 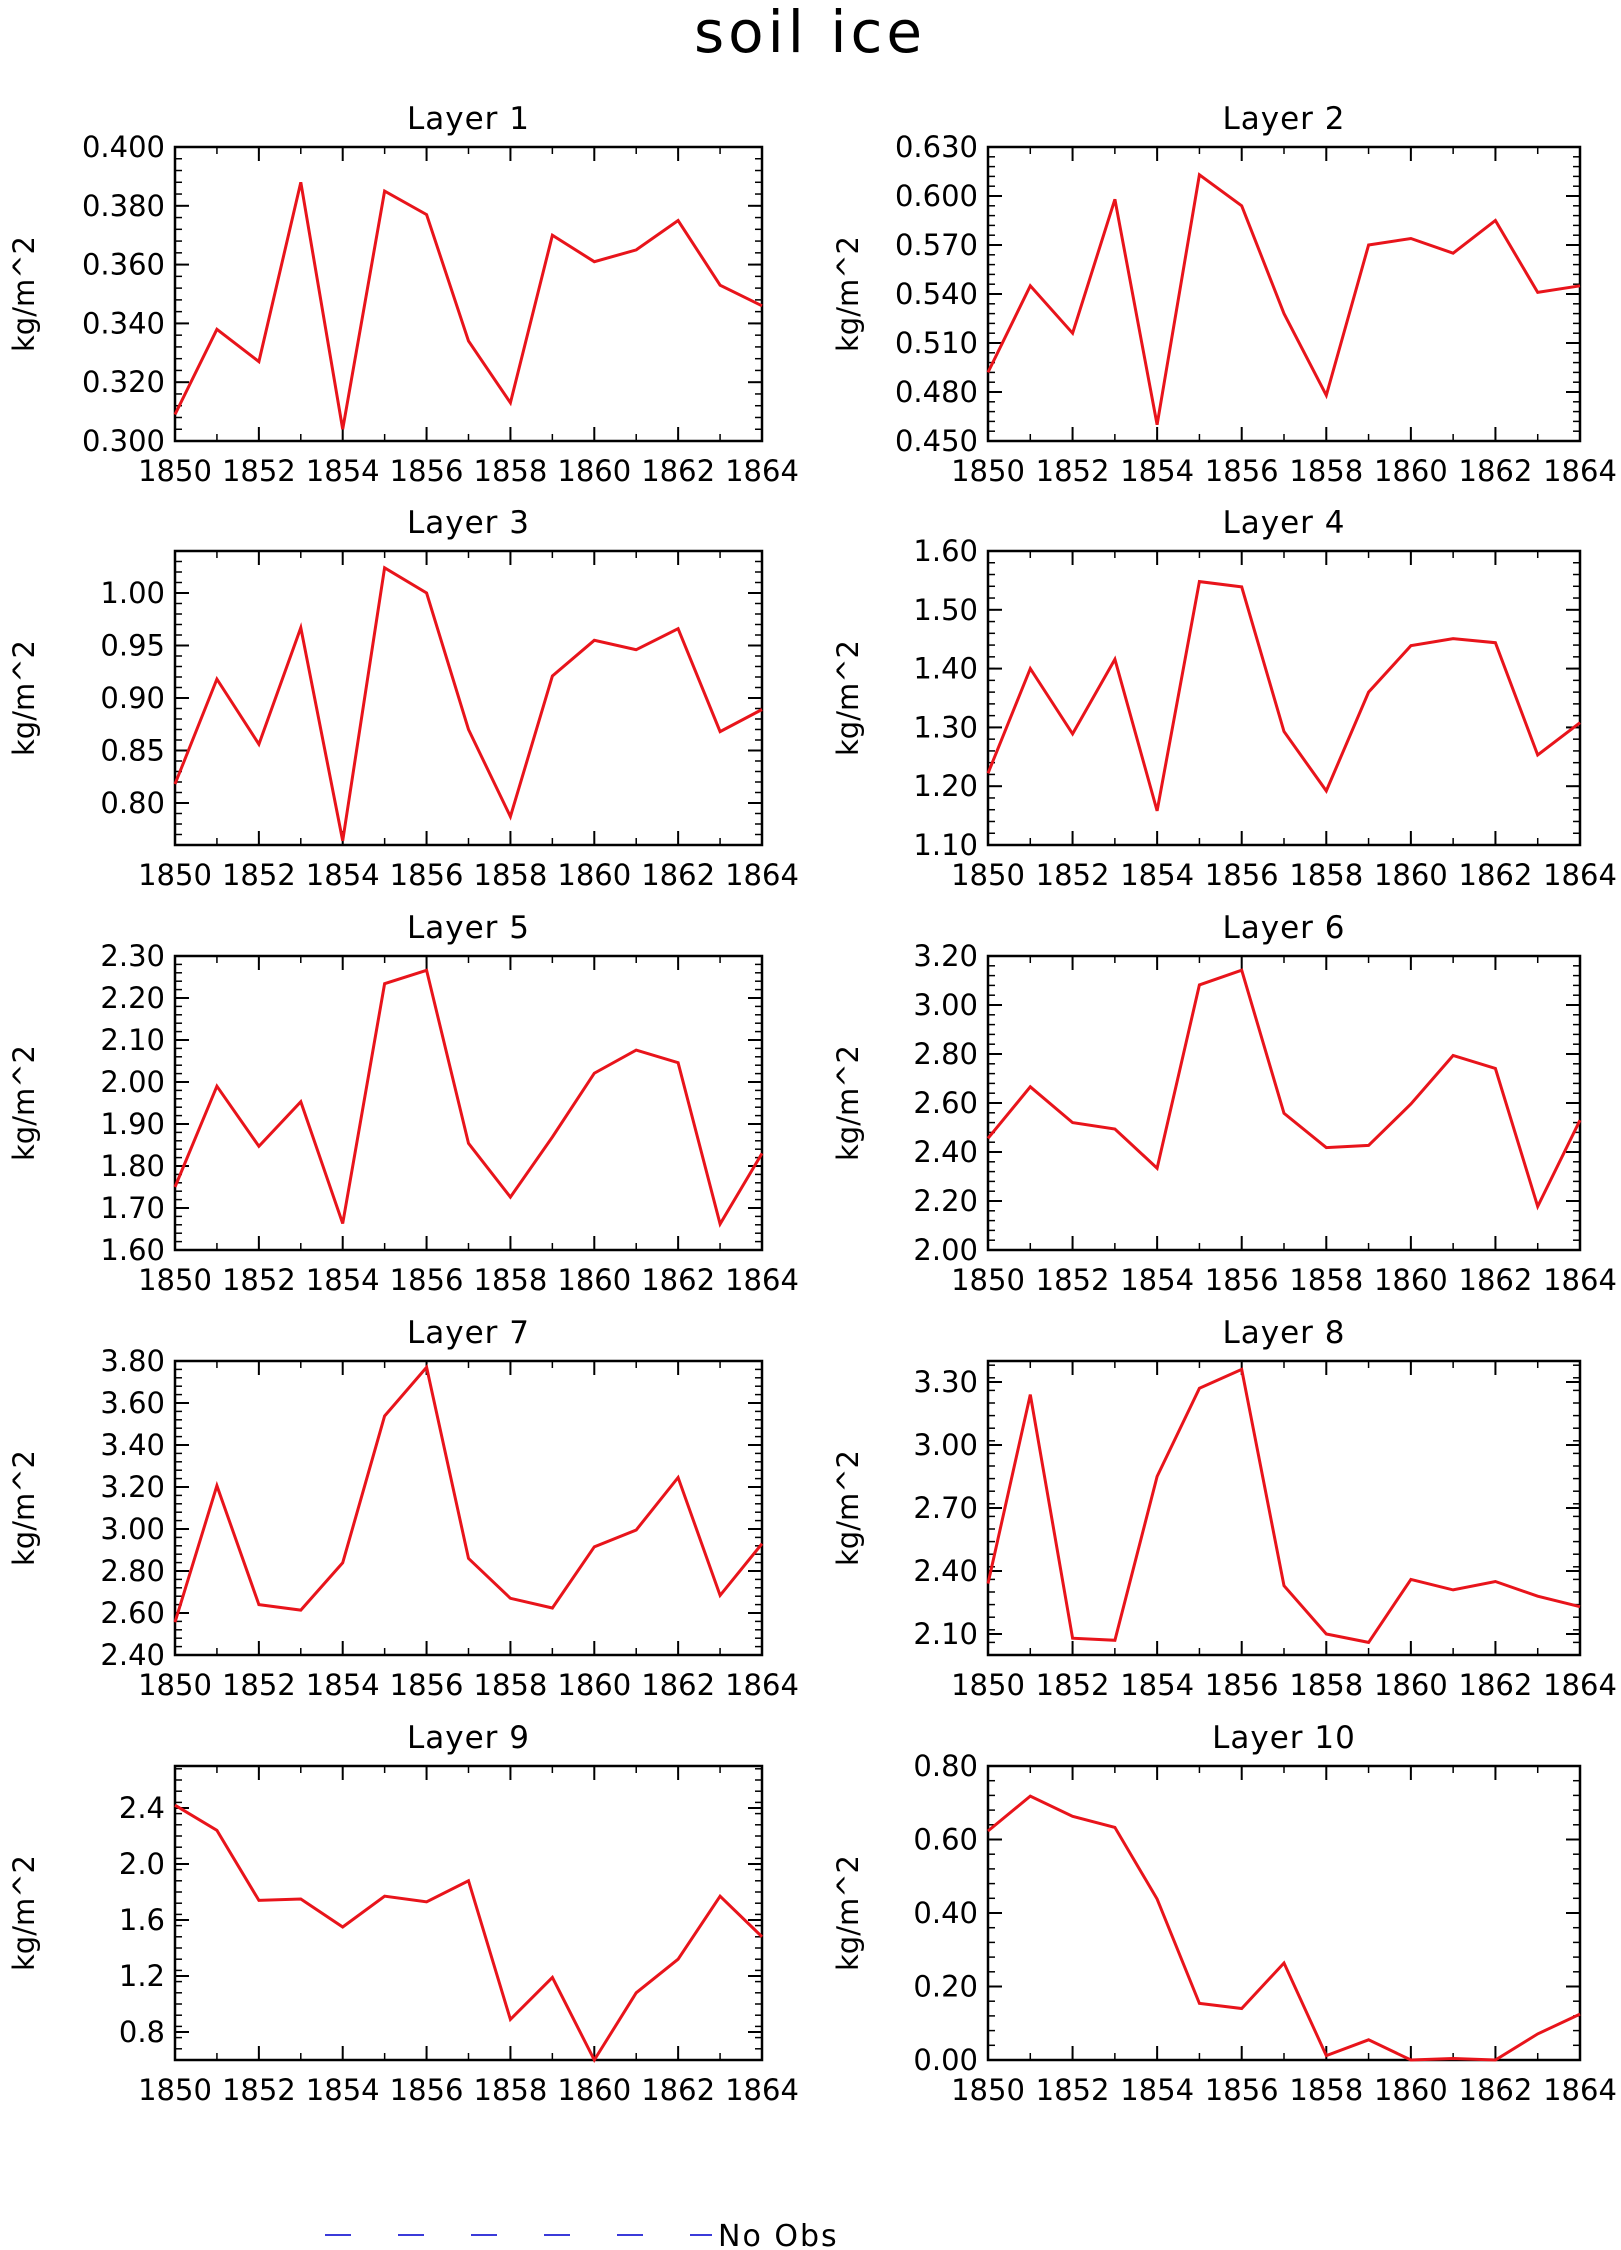 What do you see at coordinates (123, 382) in the screenshot?
I see `y-tick-label: 0.320` at bounding box center [123, 382].